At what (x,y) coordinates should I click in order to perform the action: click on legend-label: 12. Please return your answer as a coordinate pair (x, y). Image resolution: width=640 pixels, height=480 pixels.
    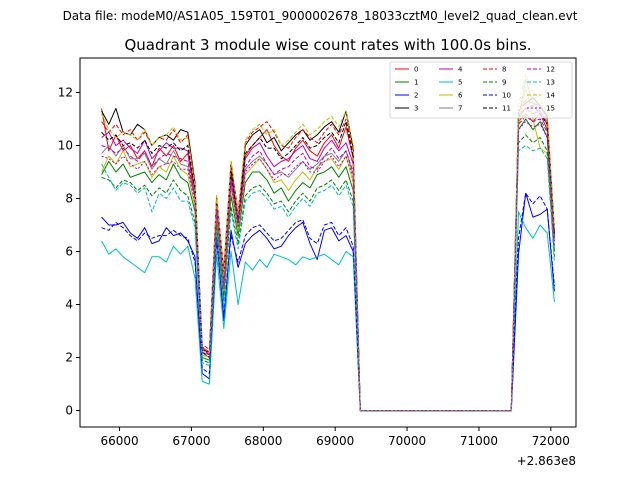
    Looking at the image, I should click on (550, 70).